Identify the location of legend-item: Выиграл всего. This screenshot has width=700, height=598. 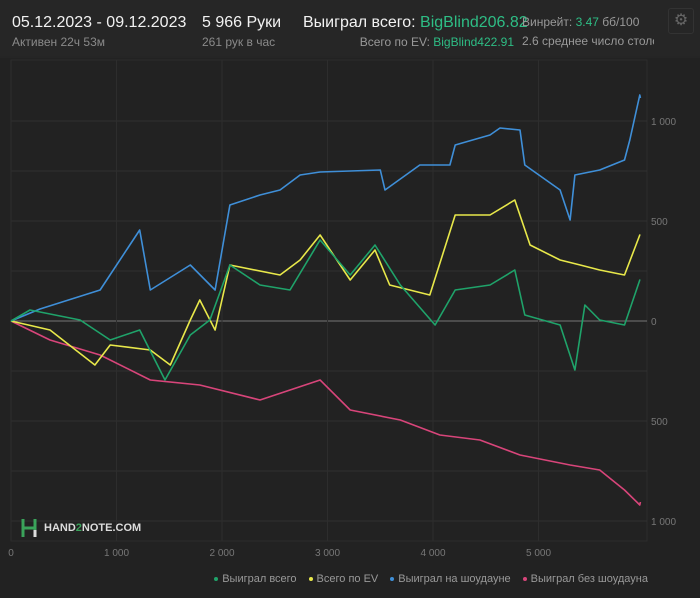
(255, 579).